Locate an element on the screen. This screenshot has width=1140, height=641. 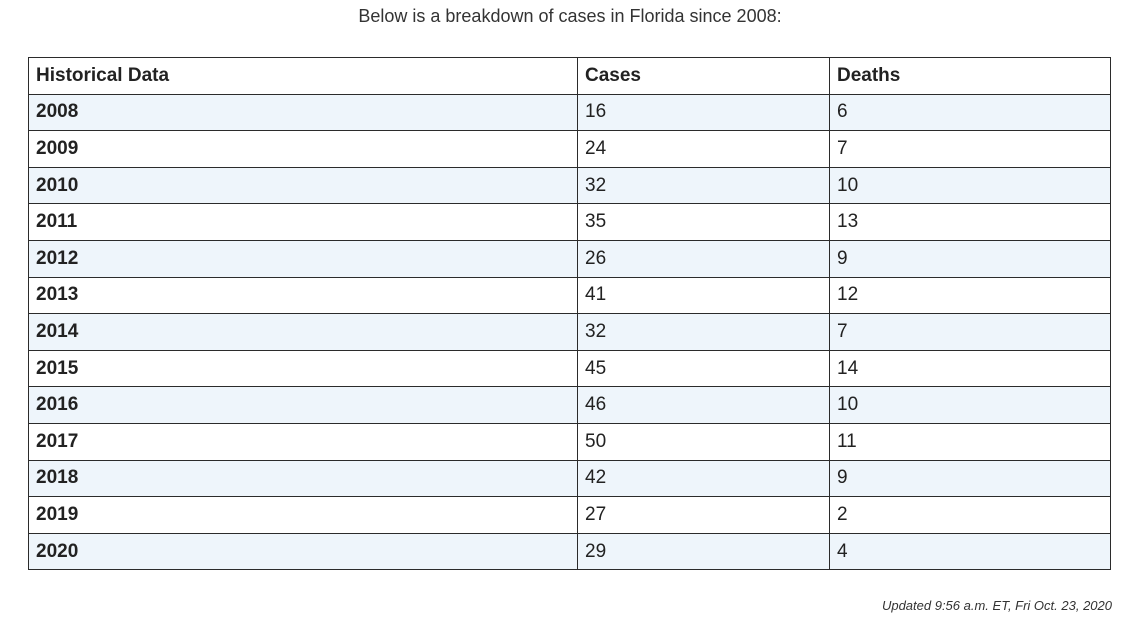
table-row: 2018 42 9 is located at coordinates (569, 478).